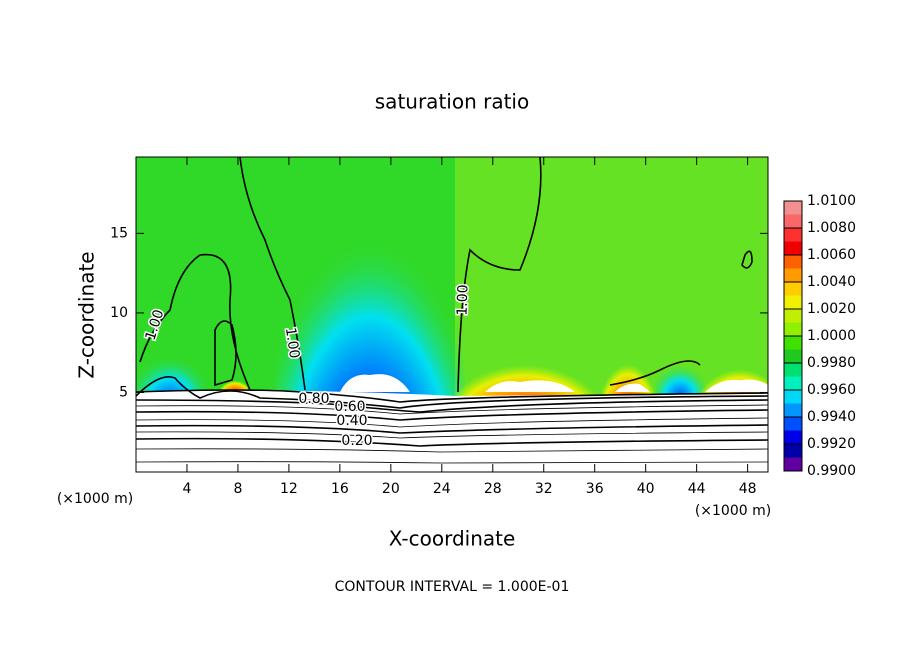 The height and width of the screenshot is (654, 904). What do you see at coordinates (733, 511) in the screenshot?
I see `x-unit: (×1000 m)` at bounding box center [733, 511].